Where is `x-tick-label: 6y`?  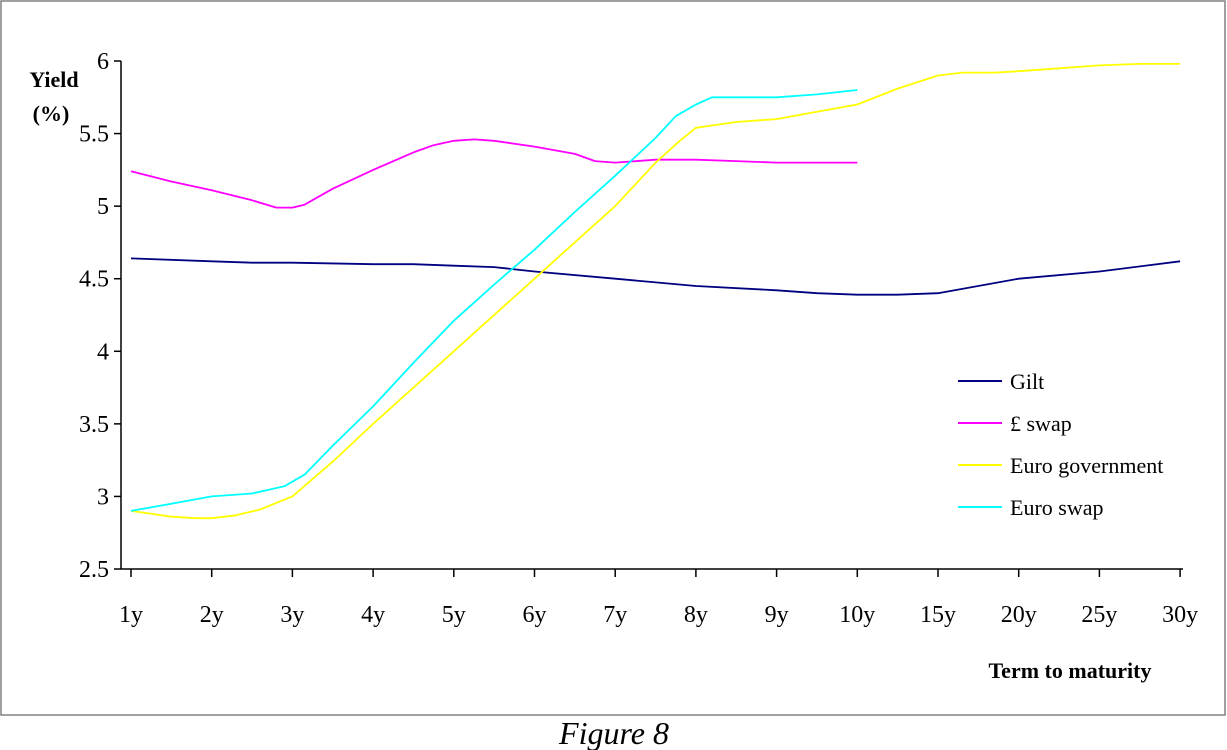 x-tick-label: 6y is located at coordinates (535, 615).